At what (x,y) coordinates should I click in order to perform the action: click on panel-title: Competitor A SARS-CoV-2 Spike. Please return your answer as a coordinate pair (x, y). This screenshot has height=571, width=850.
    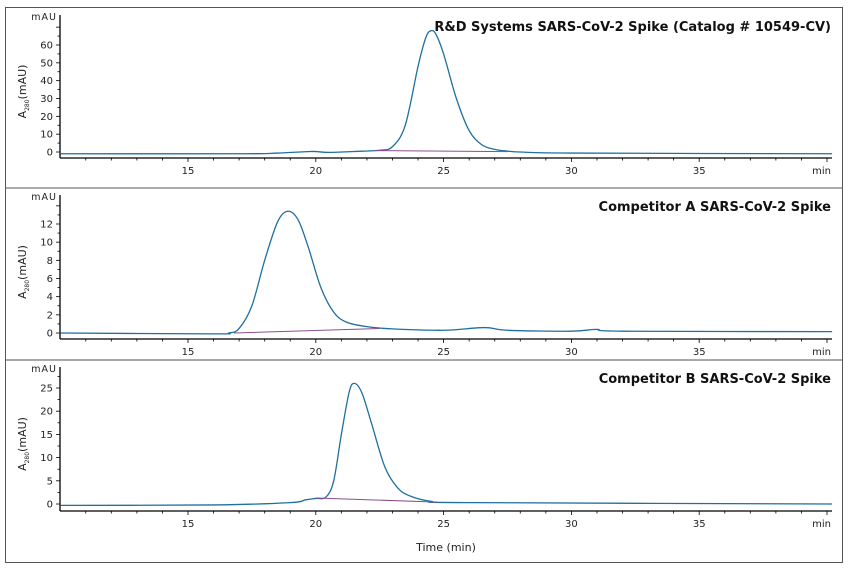
    Looking at the image, I should click on (715, 207).